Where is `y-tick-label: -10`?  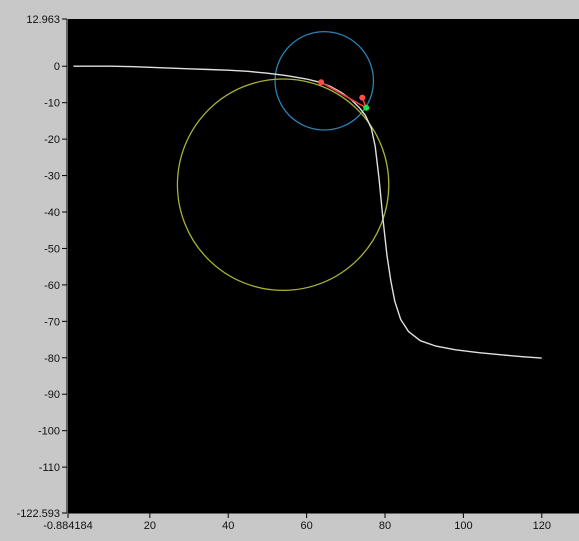
y-tick-label: -10 is located at coordinates (52, 104).